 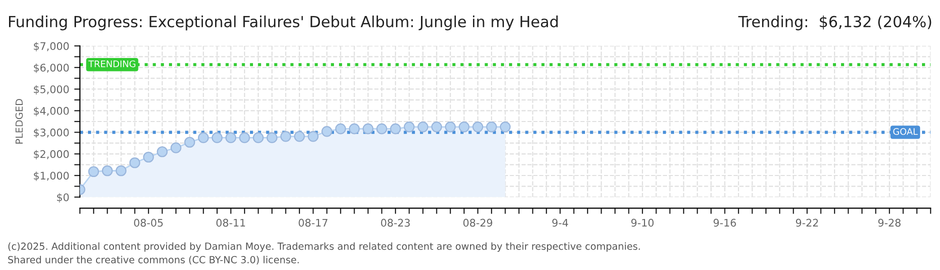 What do you see at coordinates (153, 260) in the screenshot?
I see `text: Shared under the creative commons (CC BY-NC 3.0) license.` at bounding box center [153, 260].